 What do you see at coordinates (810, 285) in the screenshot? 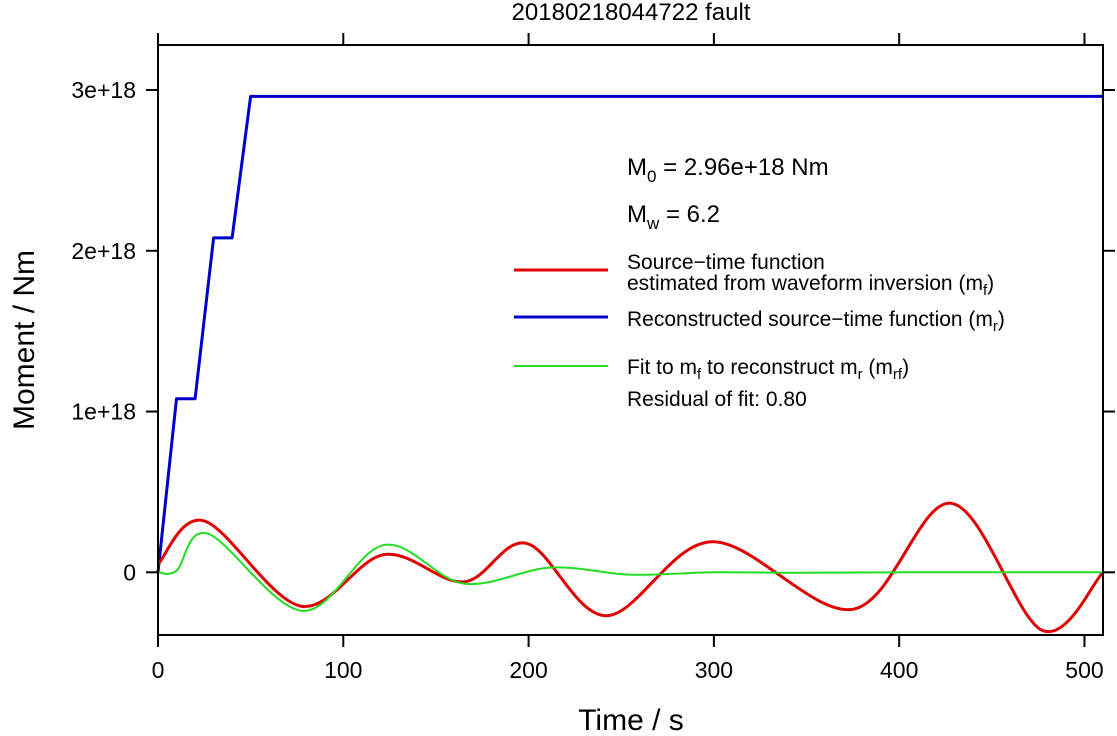
I see `legend-label-source-time-function-line2: estimated from waveform inversion (mf)` at bounding box center [810, 285].